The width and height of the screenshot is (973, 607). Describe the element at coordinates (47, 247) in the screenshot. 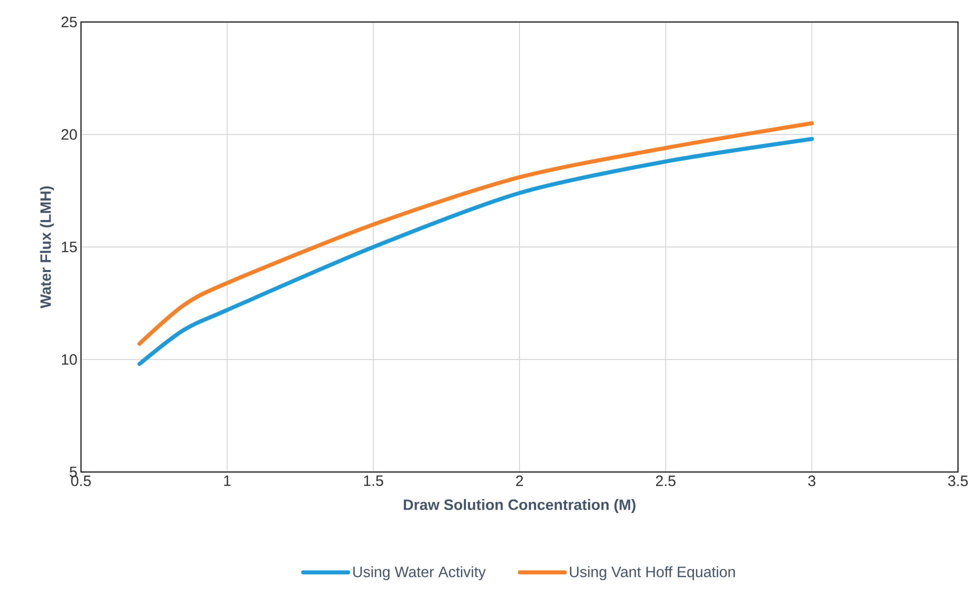

I see `y-axis-title: Water Flux (LMH)` at that location.